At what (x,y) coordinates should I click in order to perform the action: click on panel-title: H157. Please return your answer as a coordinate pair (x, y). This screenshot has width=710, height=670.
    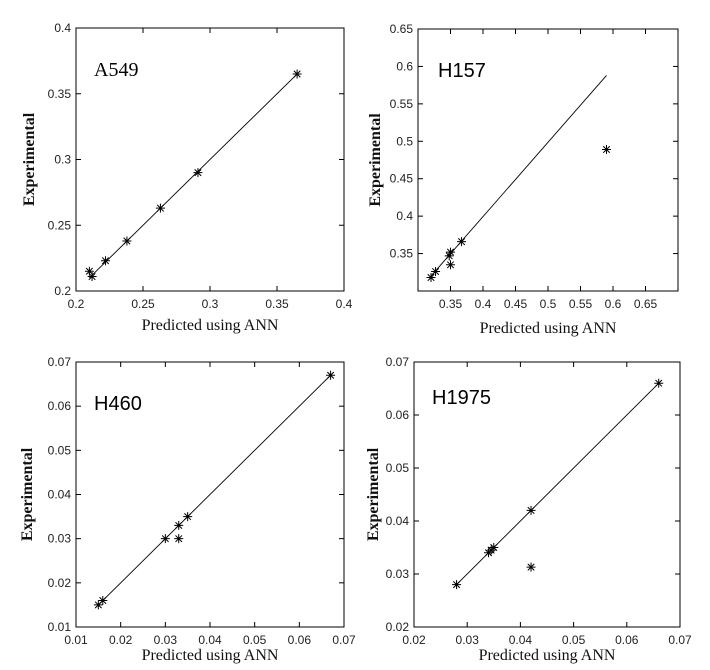
    Looking at the image, I should click on (462, 71).